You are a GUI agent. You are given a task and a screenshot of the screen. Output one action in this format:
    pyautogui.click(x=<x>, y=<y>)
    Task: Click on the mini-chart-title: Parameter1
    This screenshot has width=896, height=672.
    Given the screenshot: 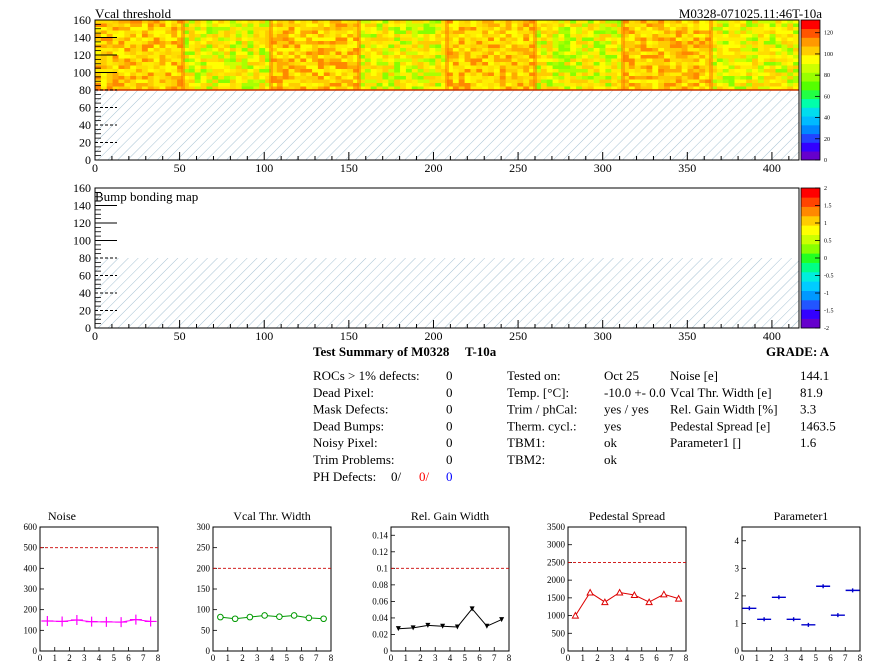 What is the action you would take?
    pyautogui.click(x=801, y=516)
    